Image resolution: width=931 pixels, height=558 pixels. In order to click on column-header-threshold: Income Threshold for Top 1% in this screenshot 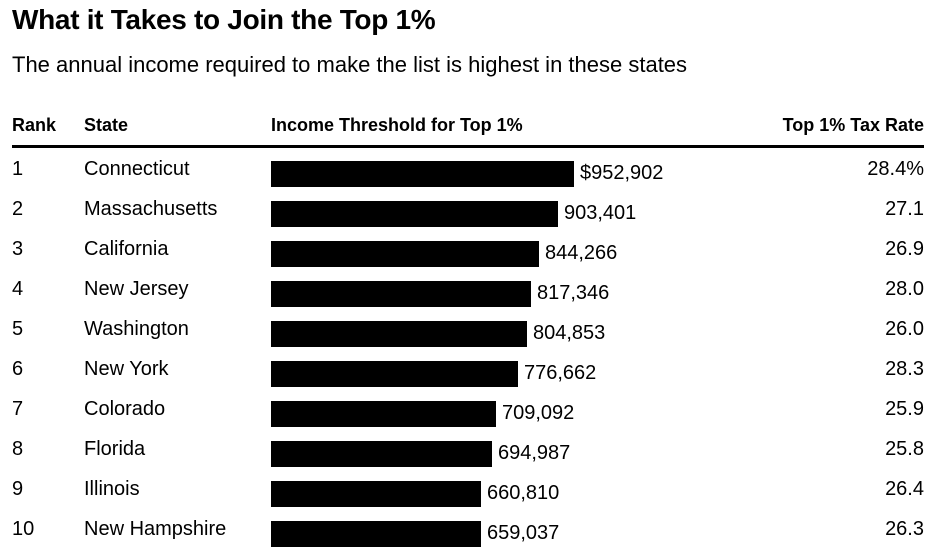, I will do `click(397, 125)`.